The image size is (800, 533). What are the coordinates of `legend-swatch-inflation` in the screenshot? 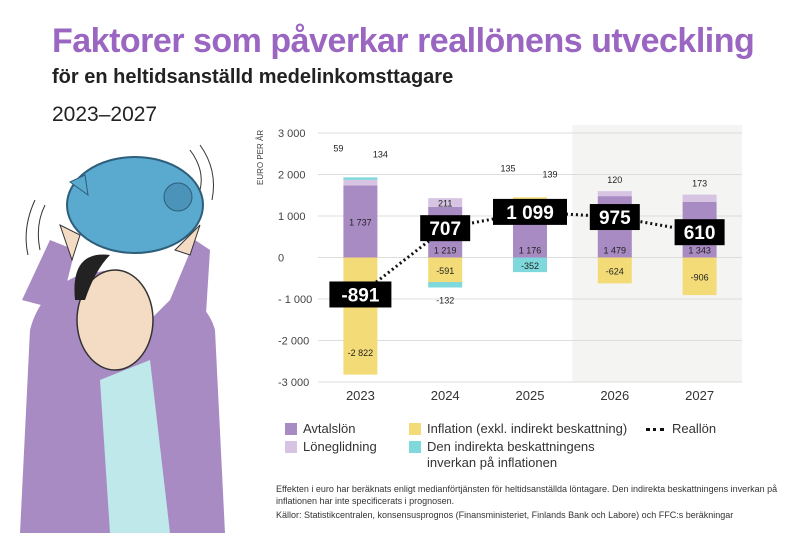 It's located at (415, 429).